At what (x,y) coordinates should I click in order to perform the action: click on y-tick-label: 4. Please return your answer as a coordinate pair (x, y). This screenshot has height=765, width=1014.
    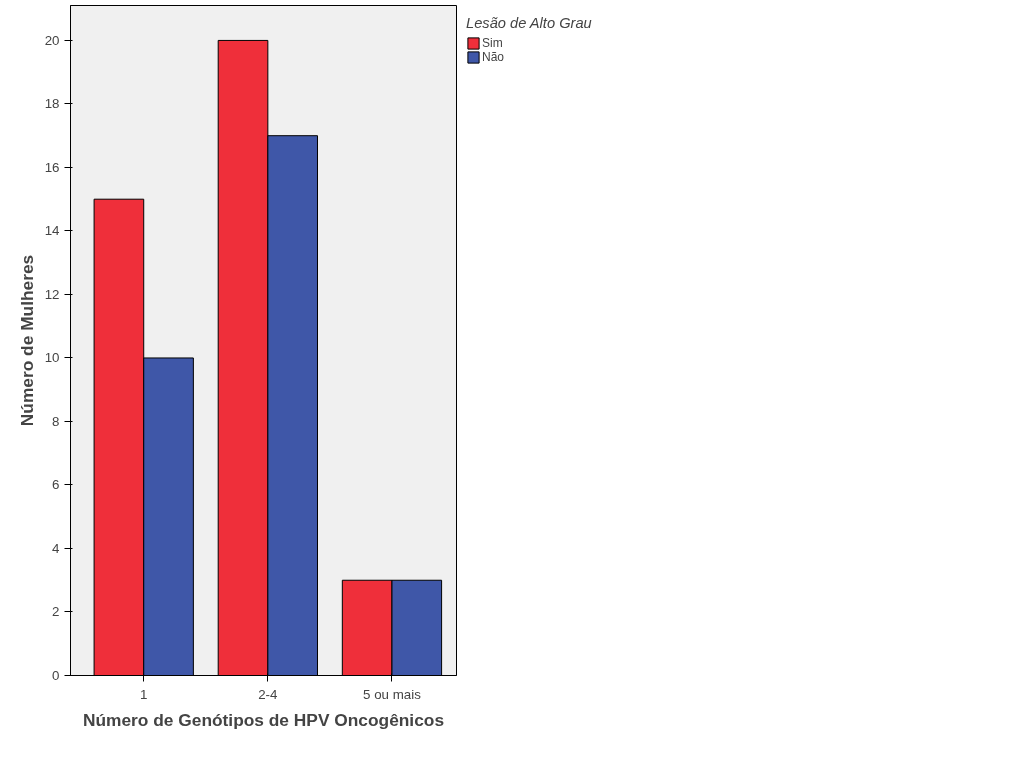
    Looking at the image, I should click on (56, 548).